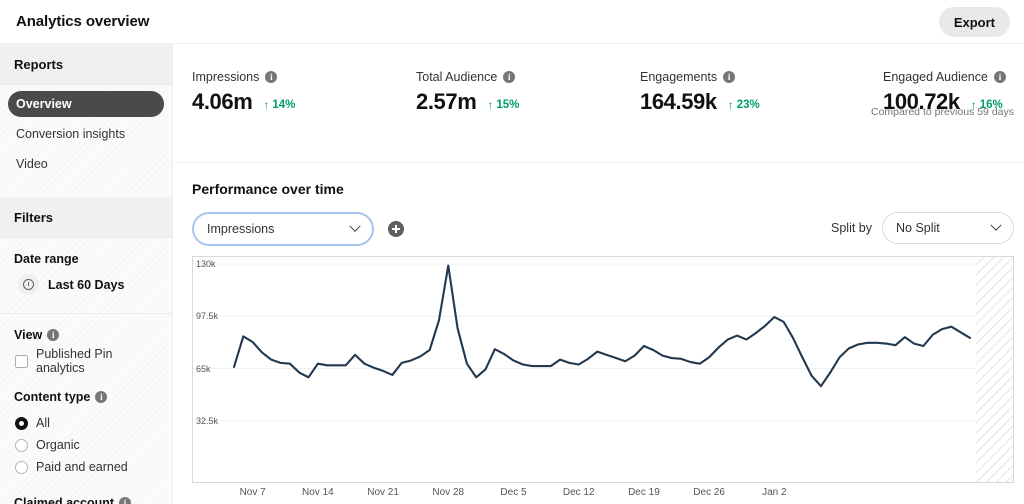 This screenshot has height=504, width=1024. Describe the element at coordinates (32, 164) in the screenshot. I see `sidebar-item-label: Video` at that location.